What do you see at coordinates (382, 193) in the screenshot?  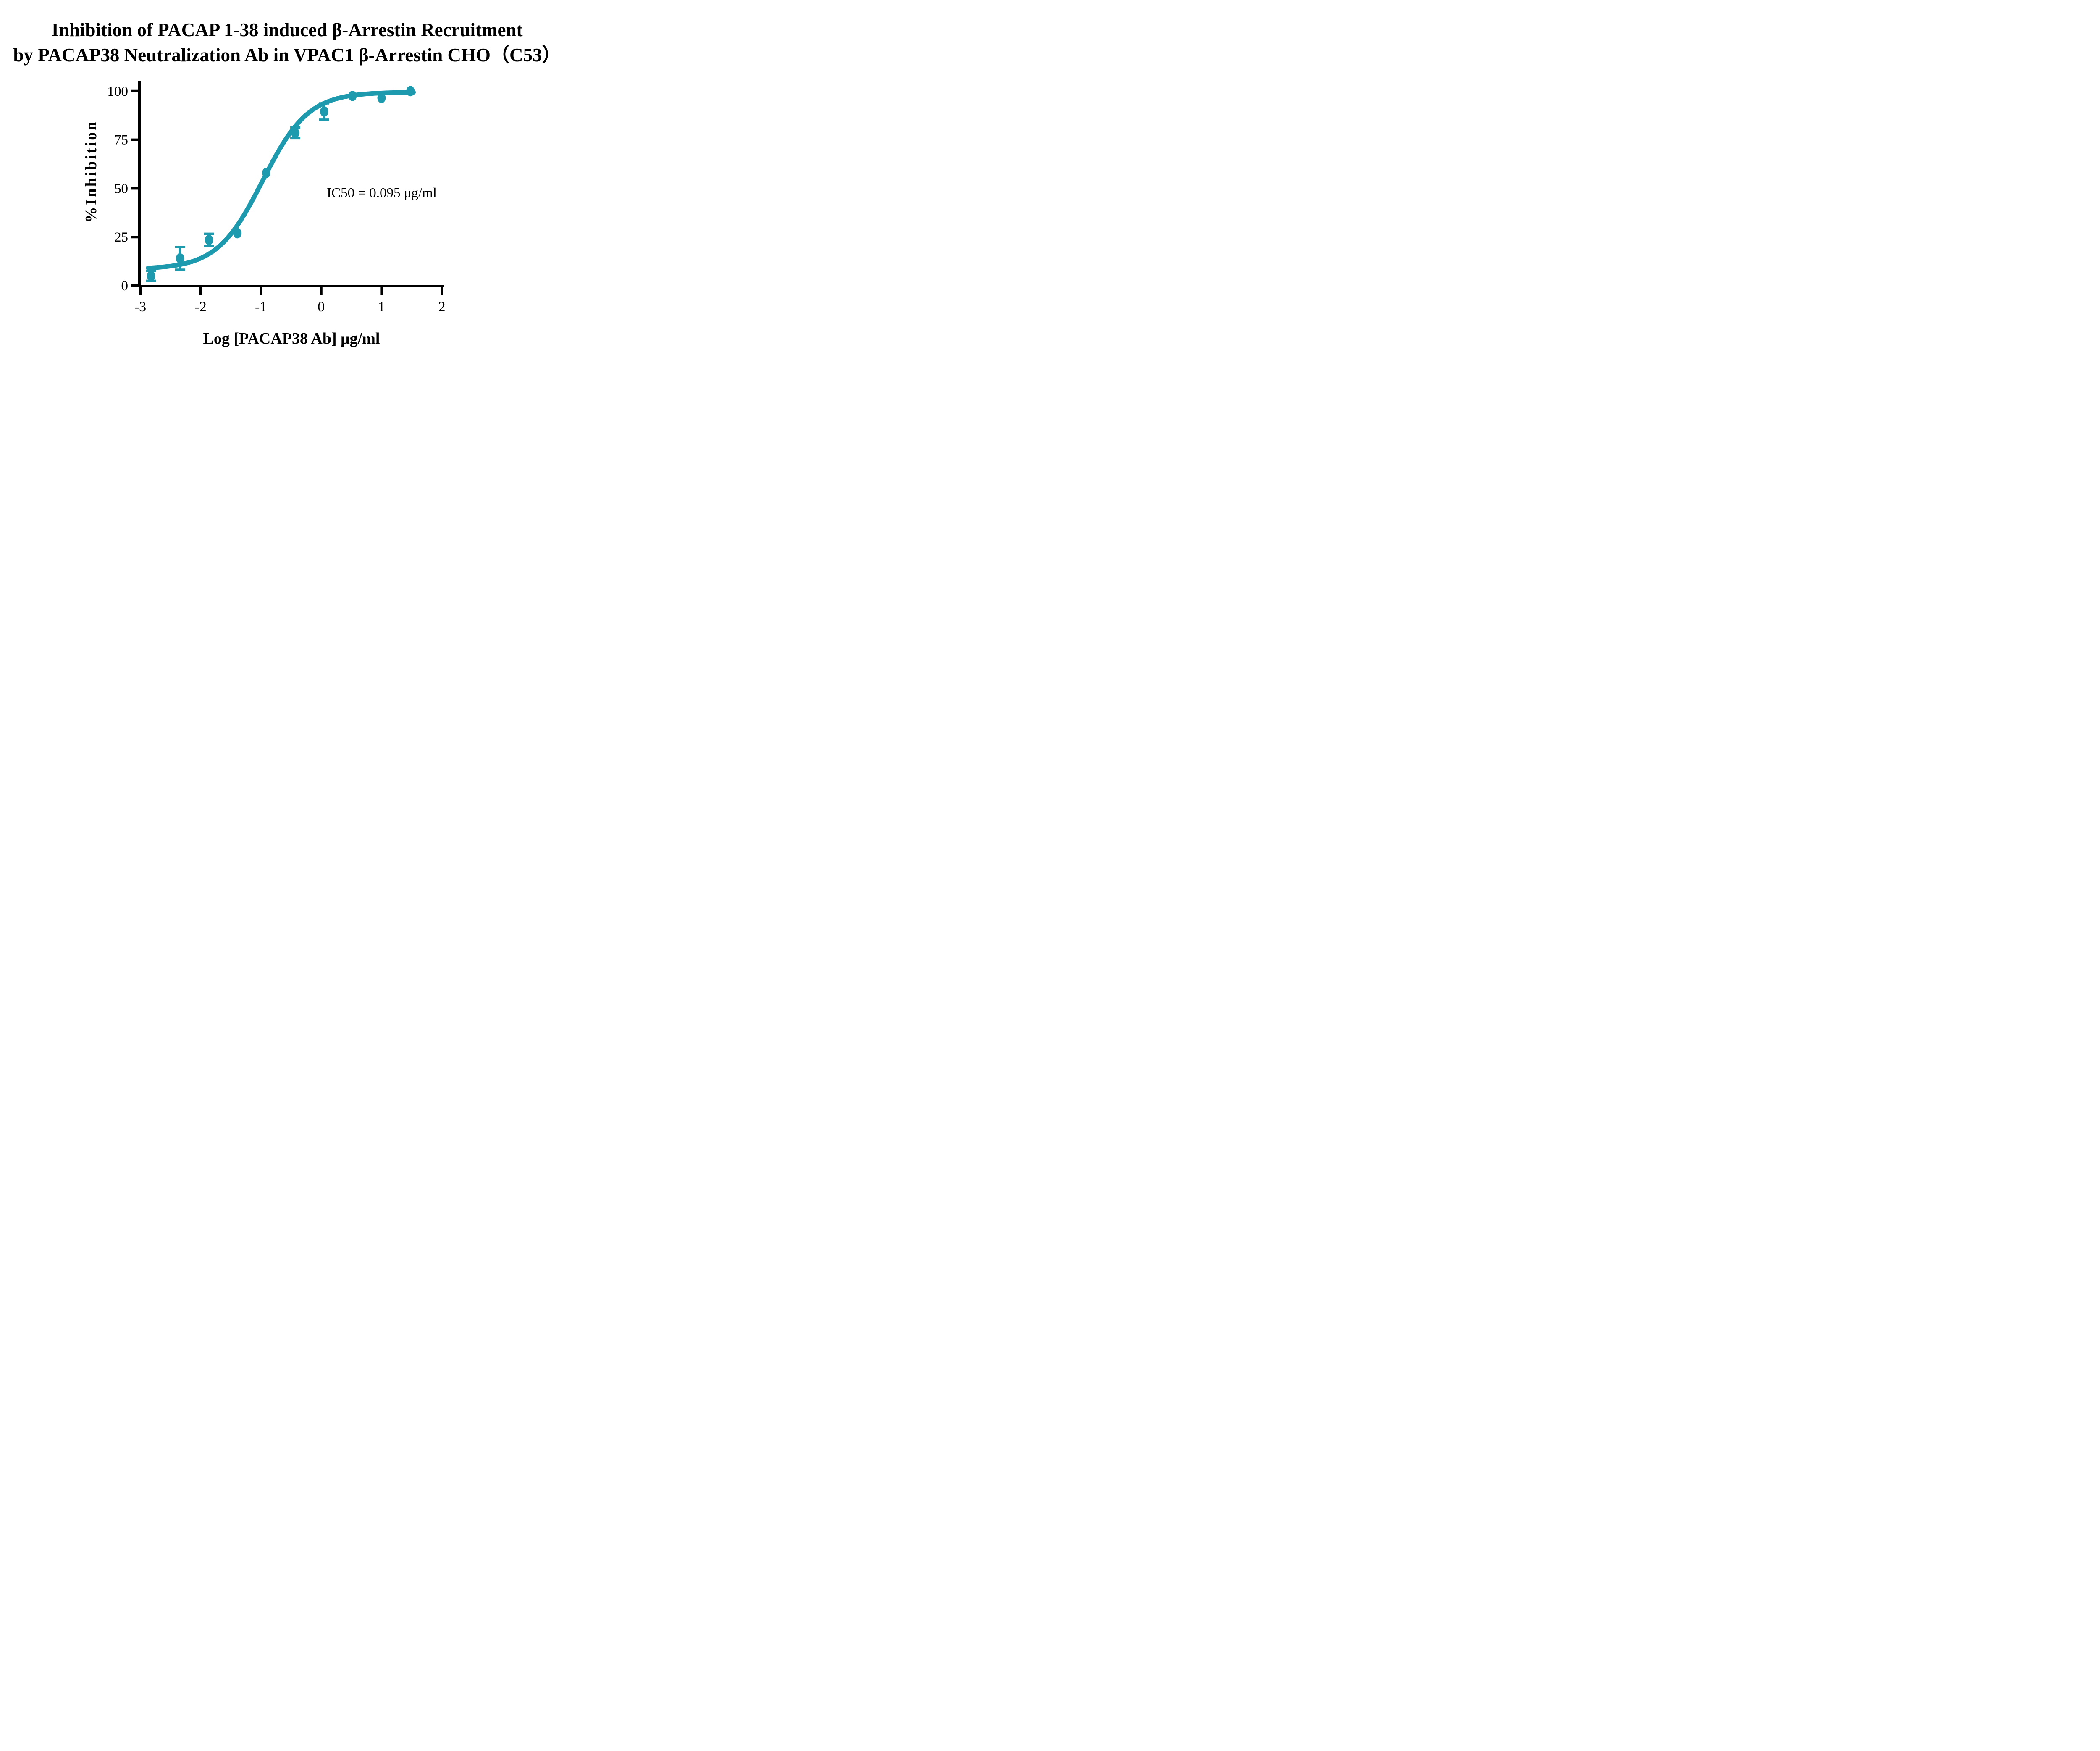 I see `ic50-annotation: IC50 = 0.095 μg/ml` at bounding box center [382, 193].